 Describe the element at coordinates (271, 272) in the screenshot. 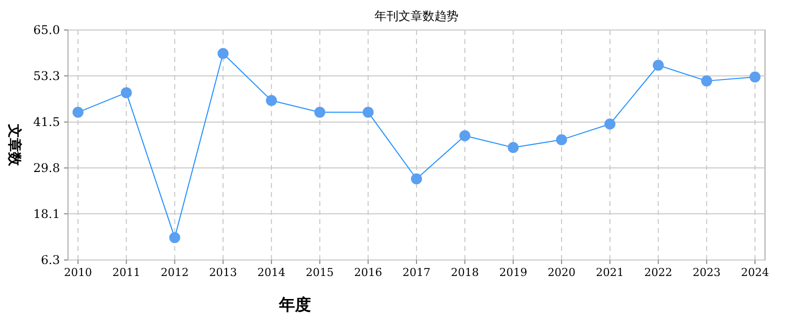

I see `x-tick-label: 2014` at that location.